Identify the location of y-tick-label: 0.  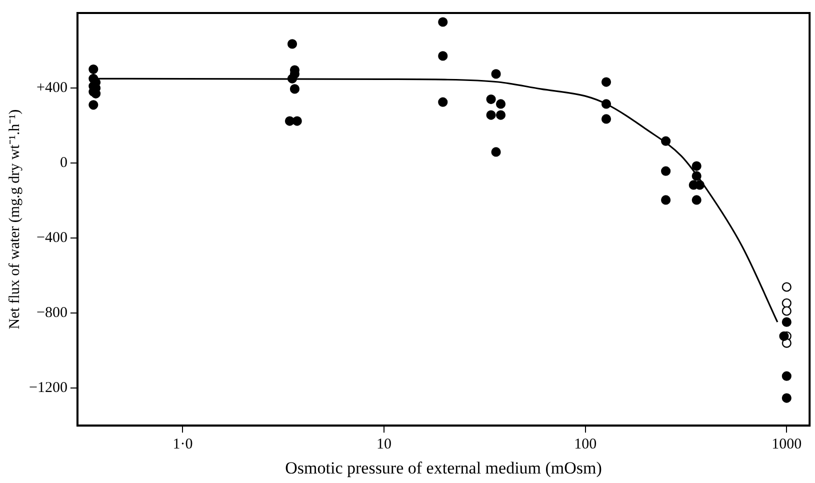
(64, 162).